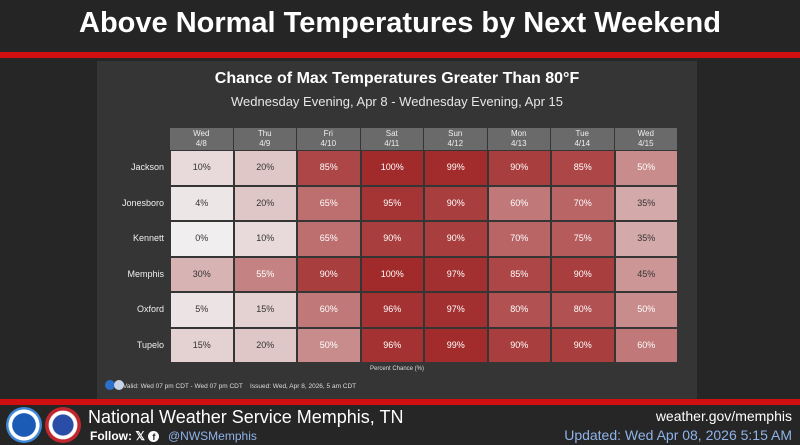  Describe the element at coordinates (24, 425) in the screenshot. I see `noaa-logo` at that location.